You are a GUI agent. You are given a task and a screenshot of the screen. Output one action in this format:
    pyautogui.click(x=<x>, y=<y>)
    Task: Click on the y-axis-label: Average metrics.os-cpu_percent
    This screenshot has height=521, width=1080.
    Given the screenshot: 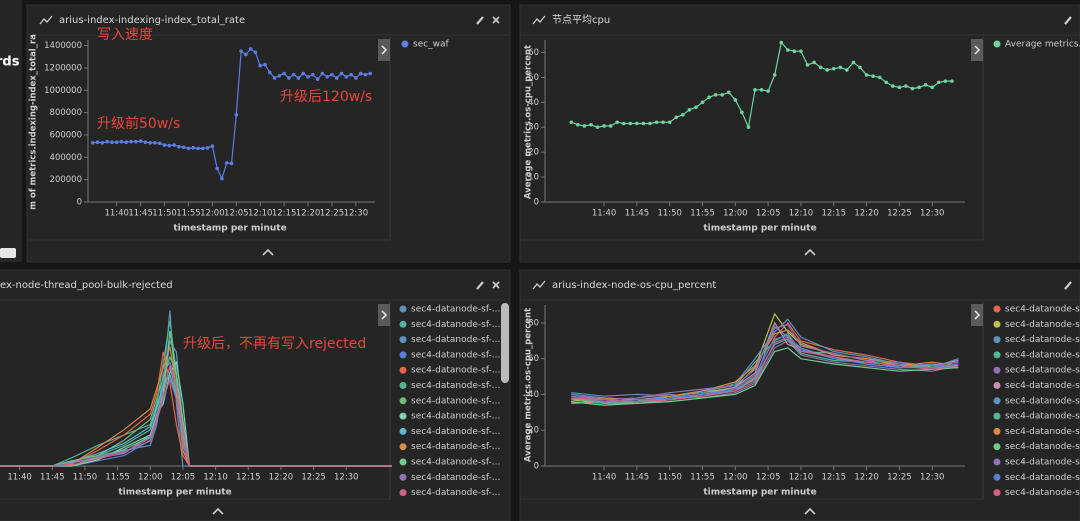 What is the action you would take?
    pyautogui.click(x=529, y=385)
    